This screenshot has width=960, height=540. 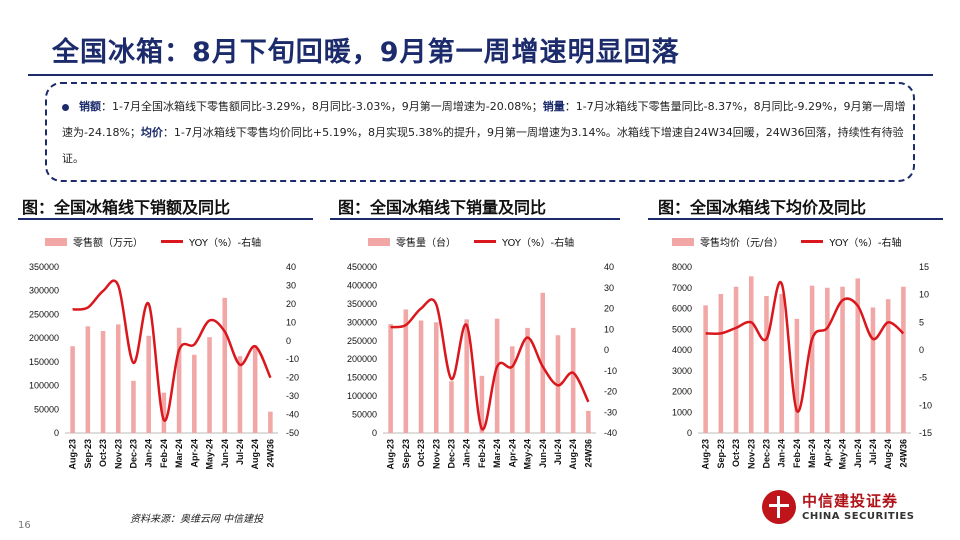 I want to click on y-left-tick-label: 2000, so click(x=682, y=392).